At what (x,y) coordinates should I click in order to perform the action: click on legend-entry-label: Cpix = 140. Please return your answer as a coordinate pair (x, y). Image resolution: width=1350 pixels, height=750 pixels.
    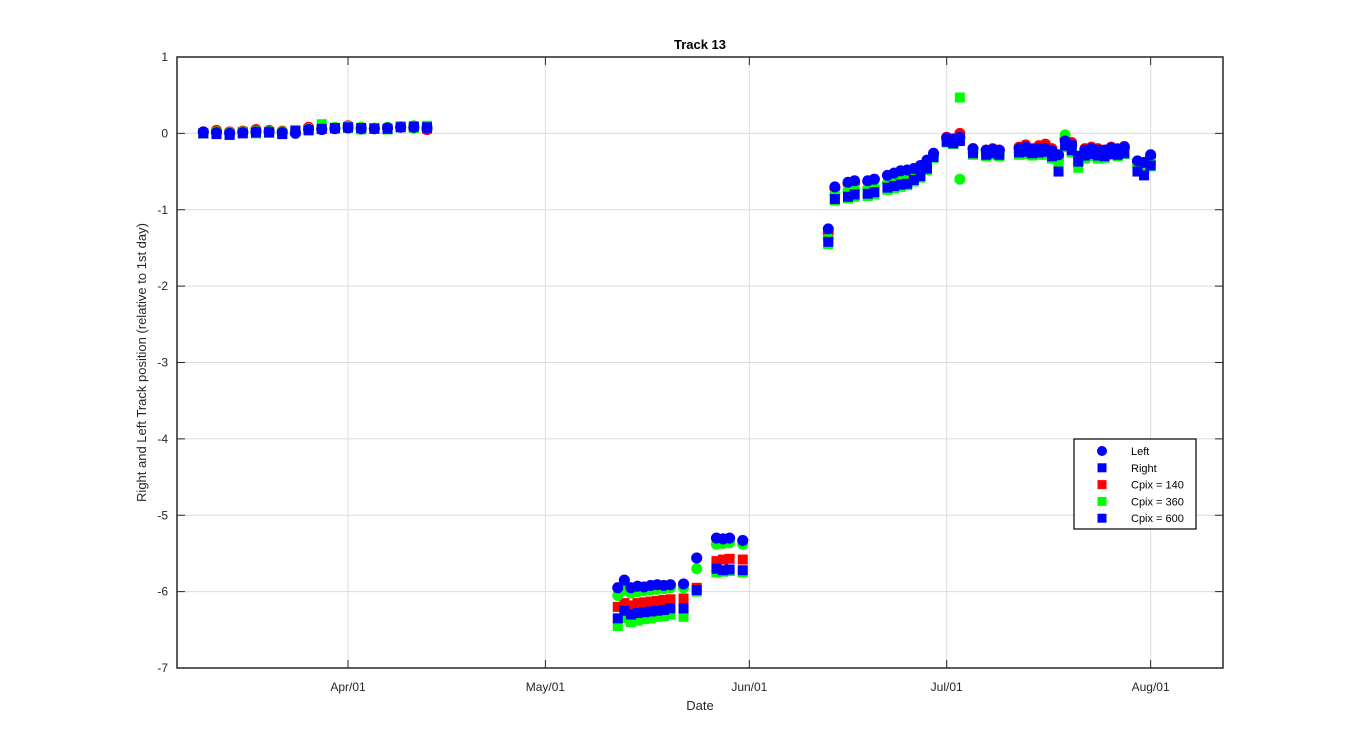
    Looking at the image, I should click on (1157, 486).